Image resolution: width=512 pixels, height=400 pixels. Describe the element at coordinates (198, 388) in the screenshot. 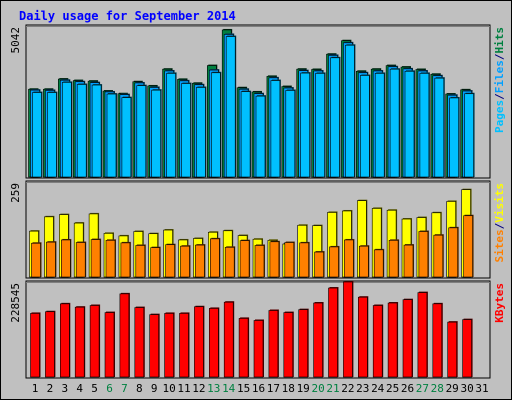

I see `x-tick-label: 12` at that location.